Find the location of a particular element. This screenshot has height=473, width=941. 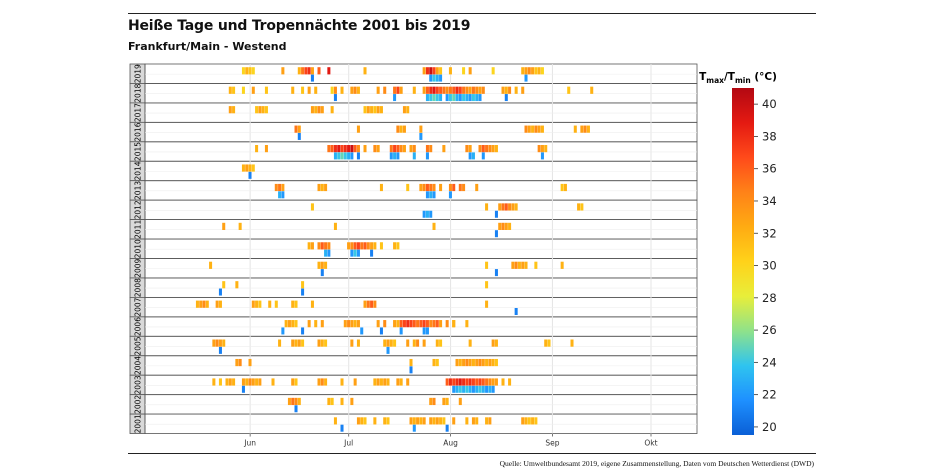

year-label-2011: 2011 is located at coordinates (138, 229).